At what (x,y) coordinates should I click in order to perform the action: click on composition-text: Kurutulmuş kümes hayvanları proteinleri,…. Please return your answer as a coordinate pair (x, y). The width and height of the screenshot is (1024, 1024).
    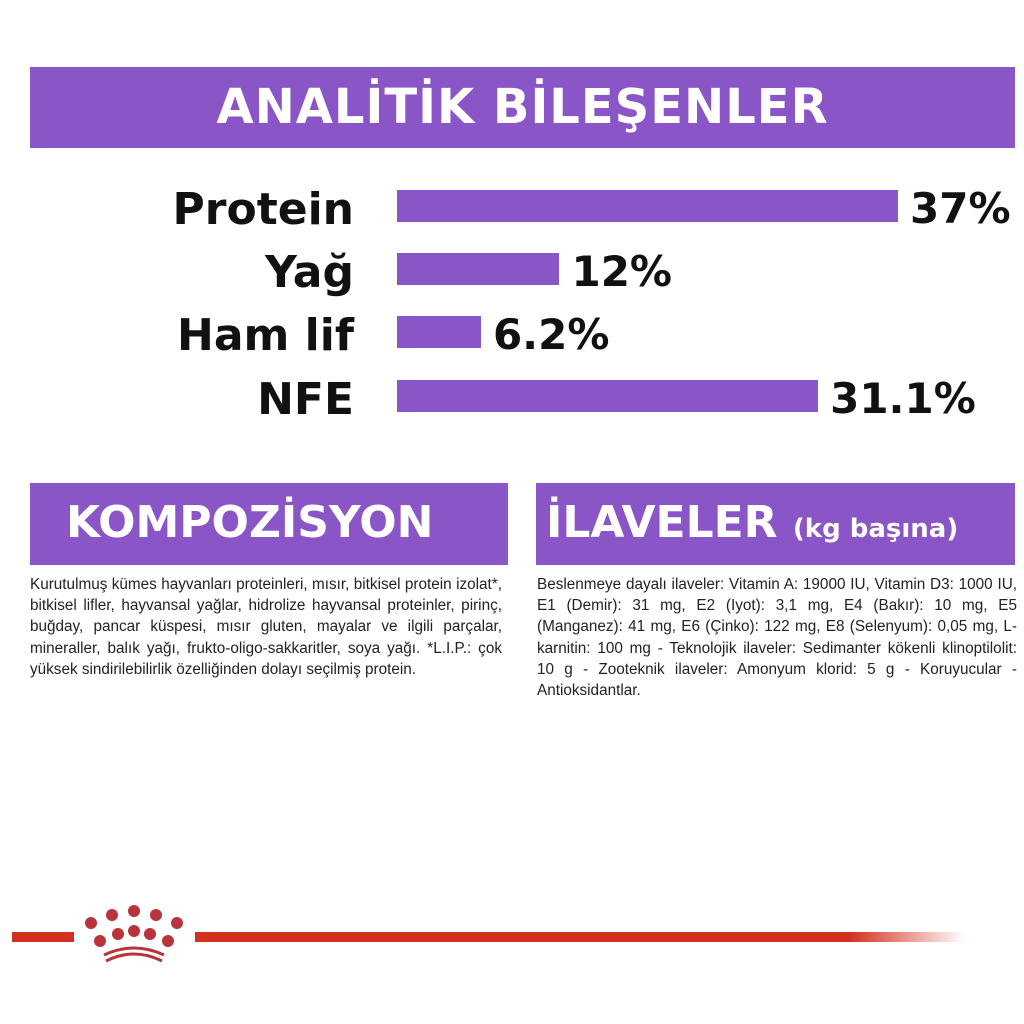
    Looking at the image, I should click on (266, 627).